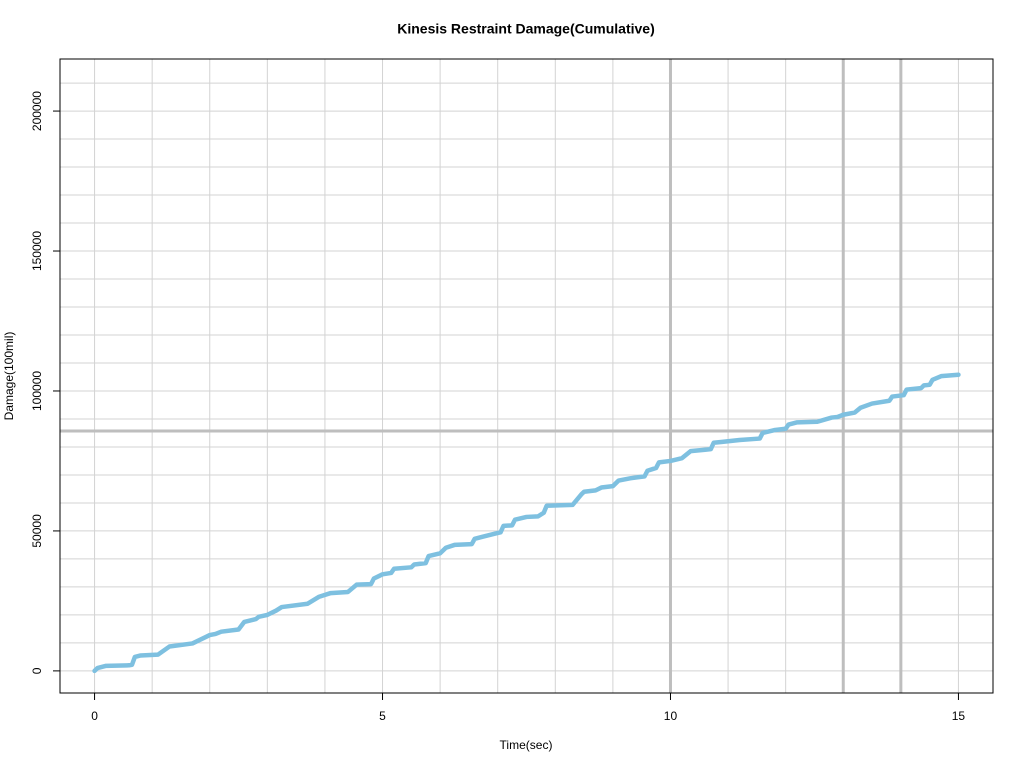  I want to click on y-tick-label: 150000, so click(37, 251).